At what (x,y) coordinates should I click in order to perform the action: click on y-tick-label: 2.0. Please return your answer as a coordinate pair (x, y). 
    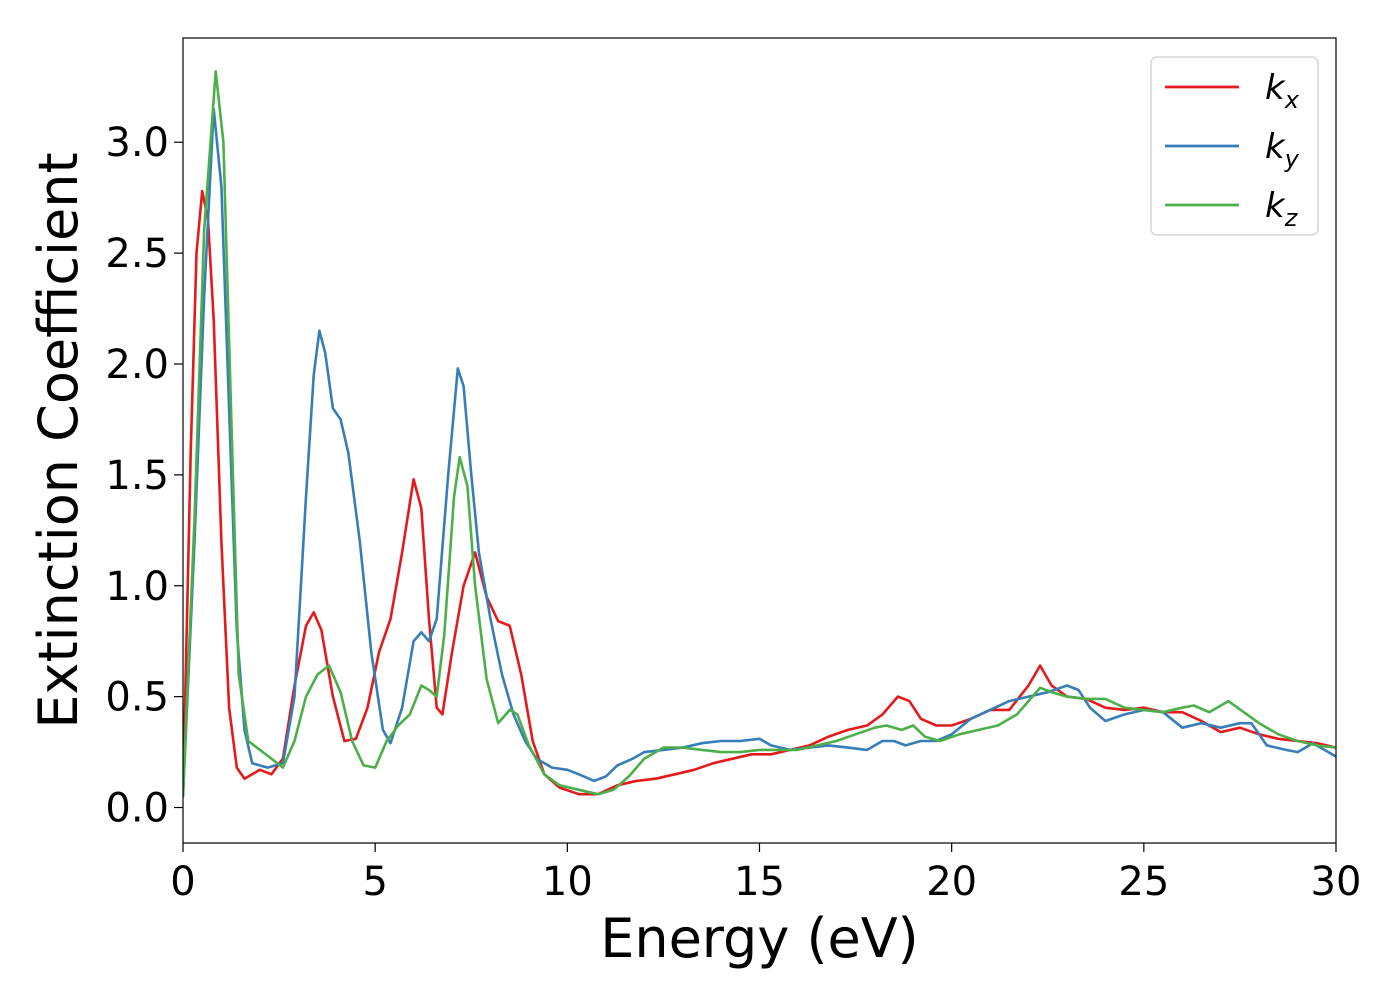
    Looking at the image, I should click on (137, 365).